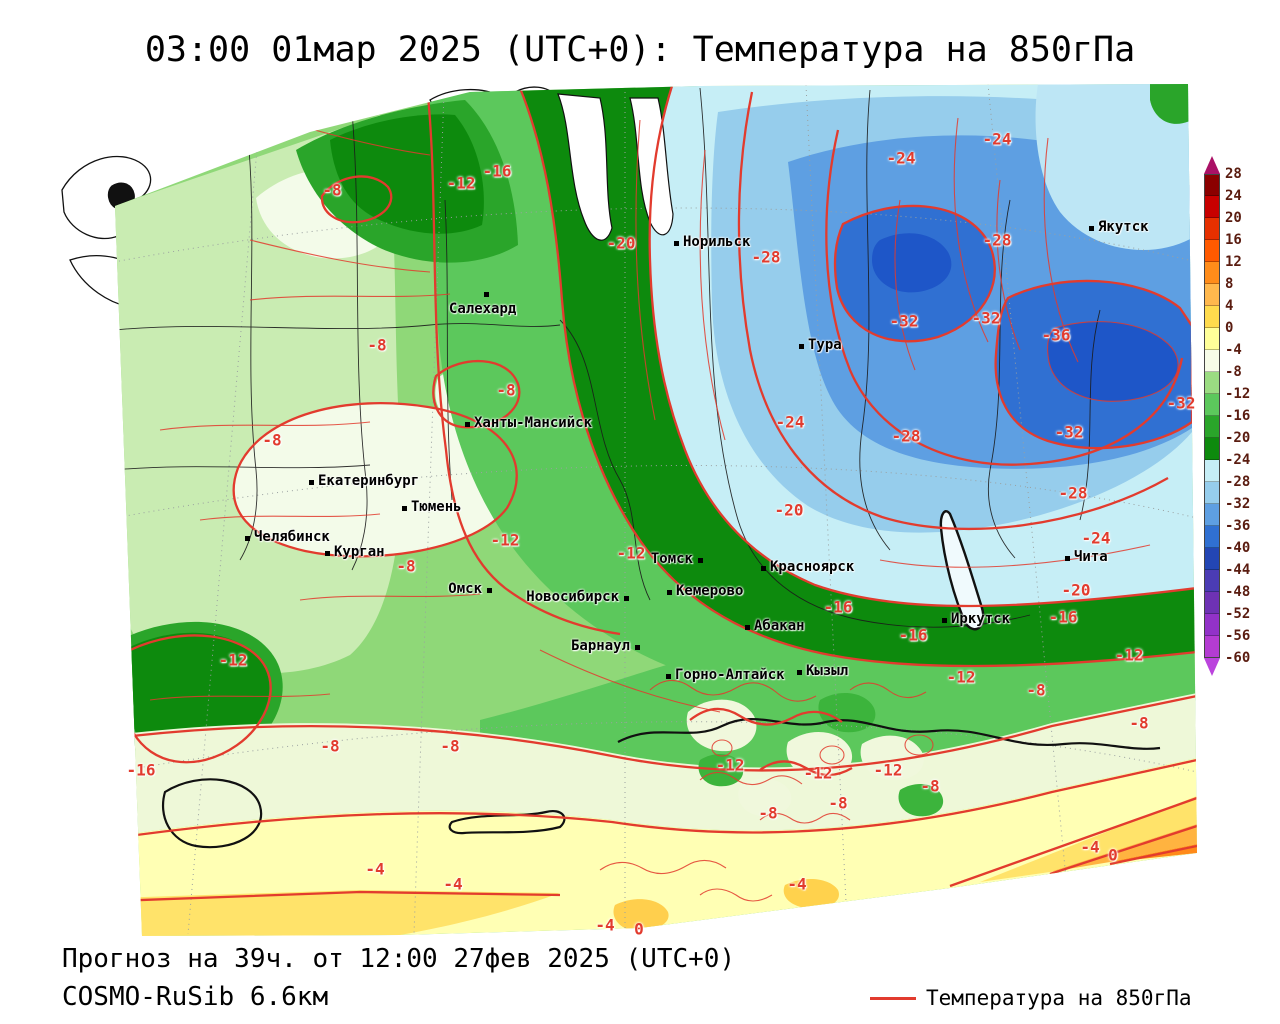 This screenshot has height=1024, width=1280. Describe the element at coordinates (1233, 372) in the screenshot. I see `colorbar-tick-label: -8` at that location.